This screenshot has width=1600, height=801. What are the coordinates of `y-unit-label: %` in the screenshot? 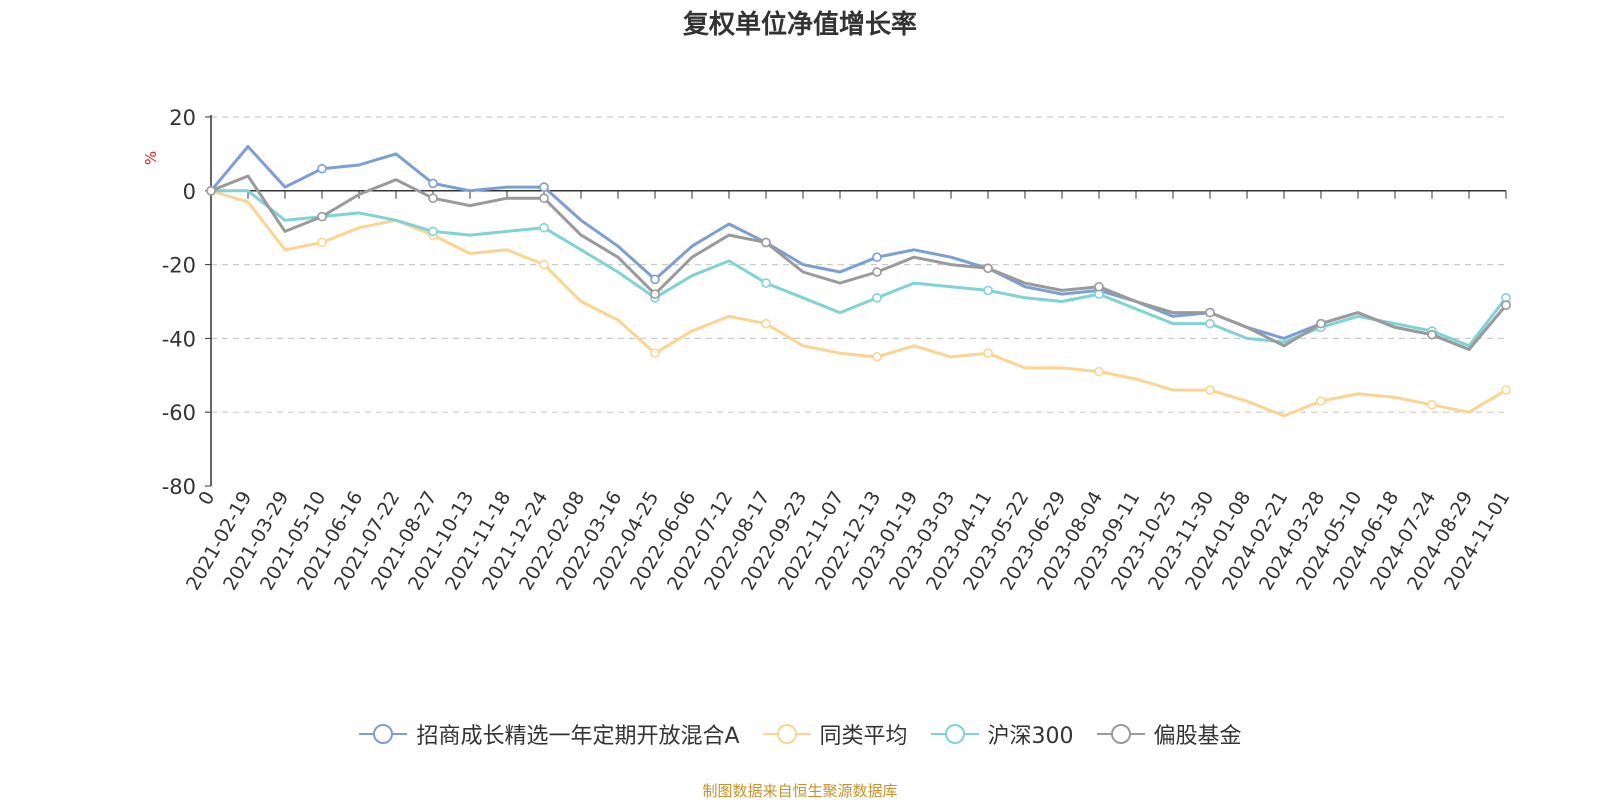 It's located at (151, 158).